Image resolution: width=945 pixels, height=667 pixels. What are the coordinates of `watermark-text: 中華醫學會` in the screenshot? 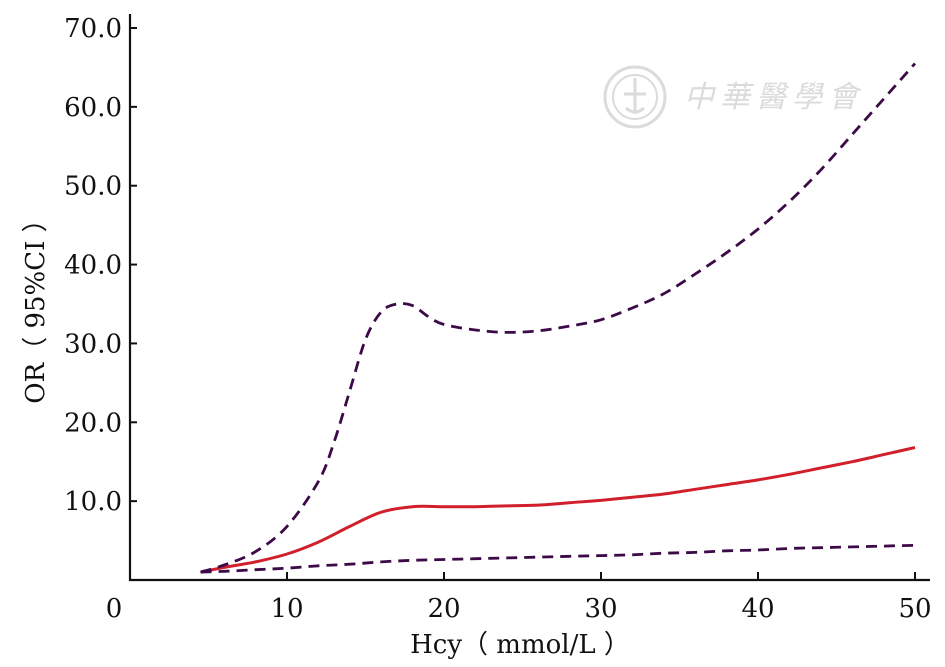 It's located at (774, 97).